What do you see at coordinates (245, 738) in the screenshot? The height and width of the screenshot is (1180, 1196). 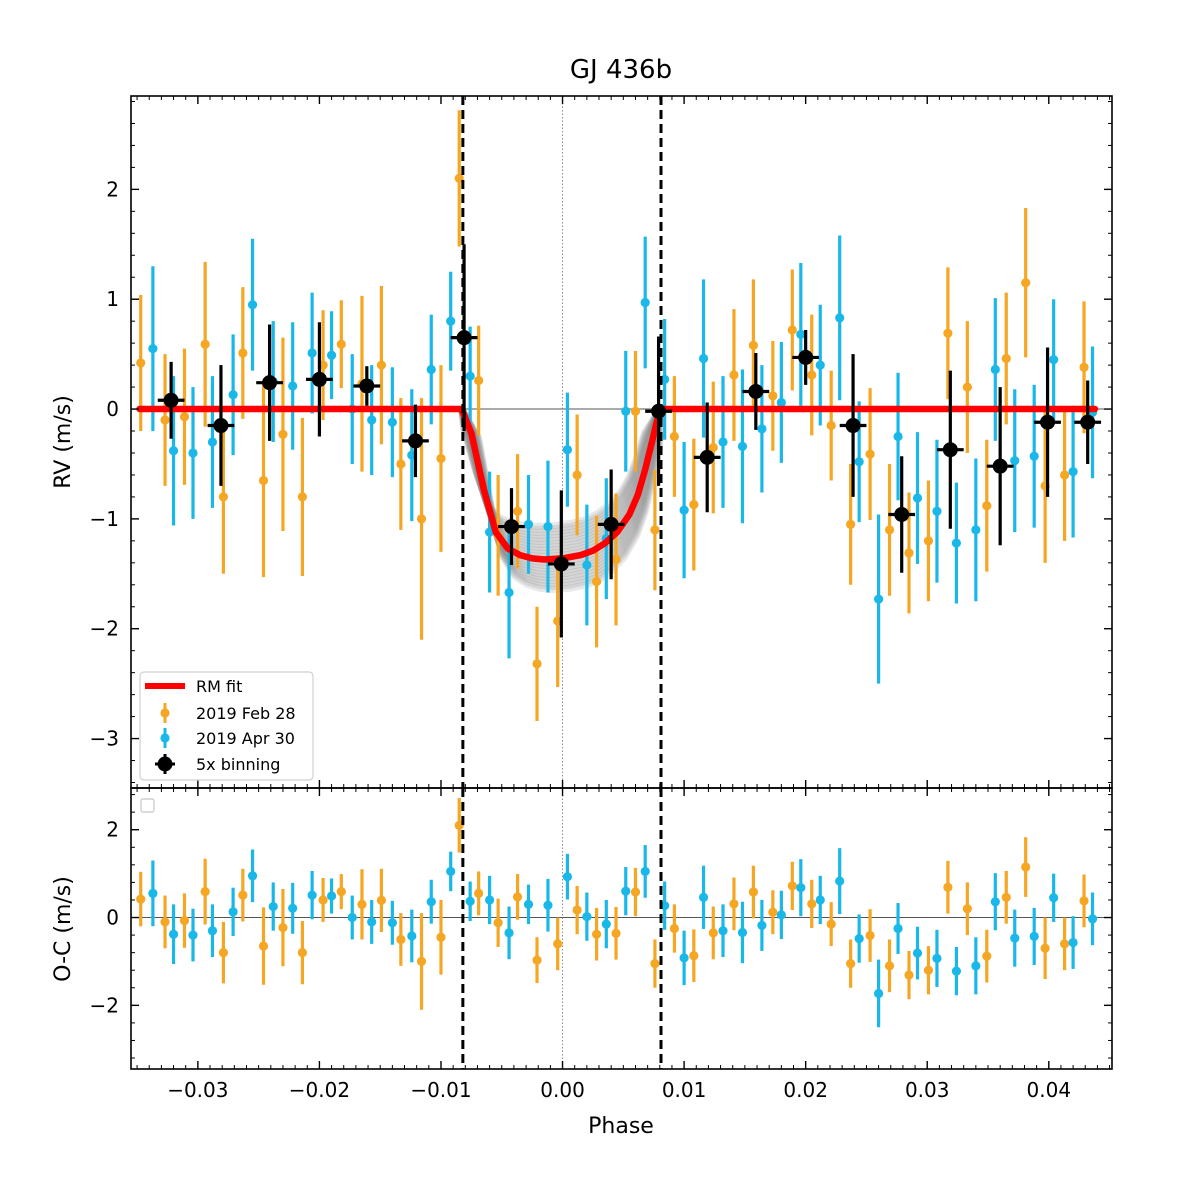 I see `legend-apr-label: 2019 Apr 30` at bounding box center [245, 738].